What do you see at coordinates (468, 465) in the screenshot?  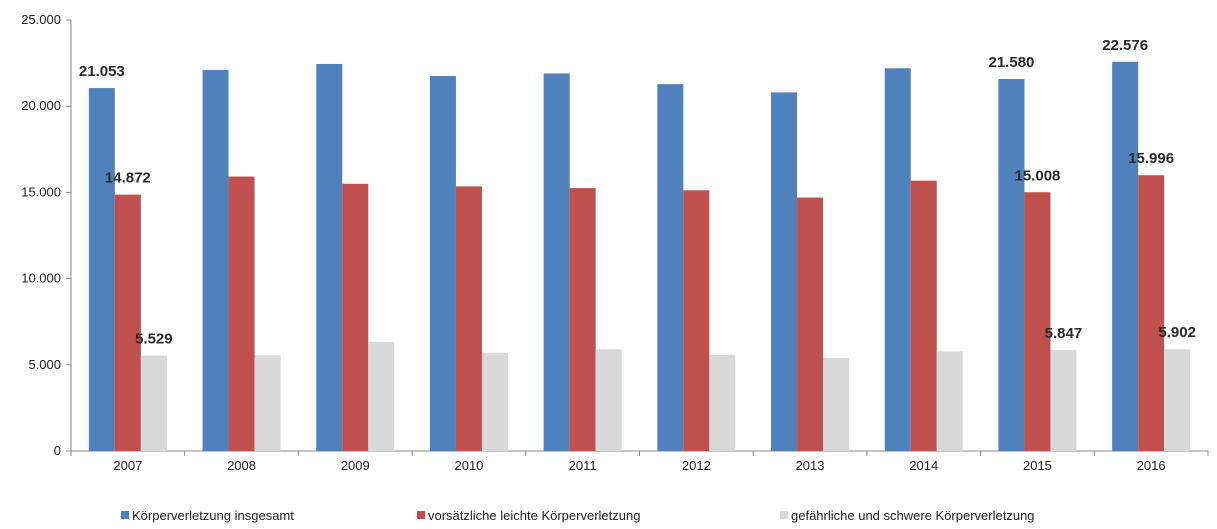 I see `x-tick-label: 2010` at bounding box center [468, 465].